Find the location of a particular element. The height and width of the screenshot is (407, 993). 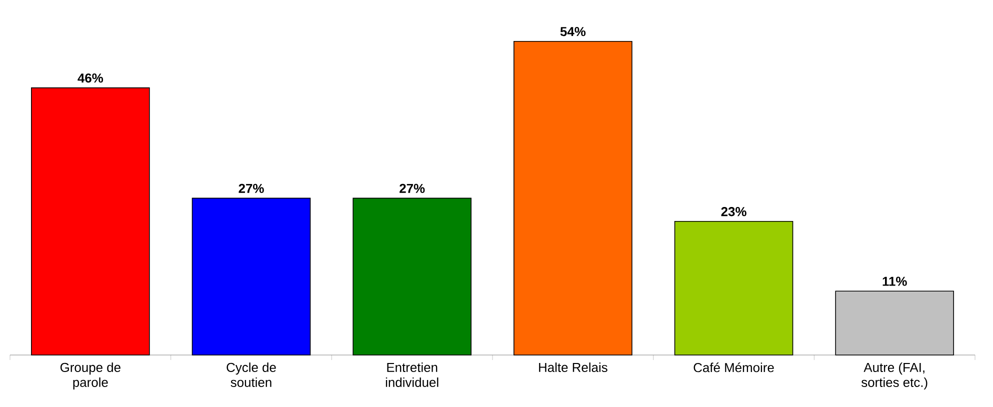

x-tick-label: Autre (FAI, sorties etc.) is located at coordinates (894, 376).